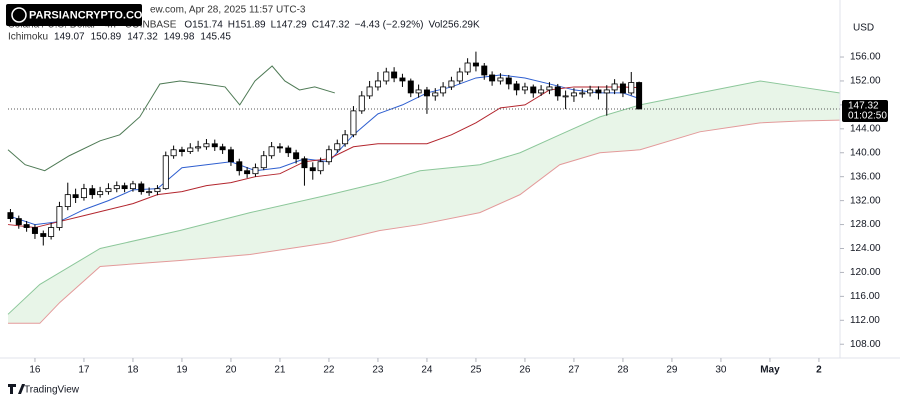  Describe the element at coordinates (52, 390) in the screenshot. I see `brand-name: TradingView` at that location.